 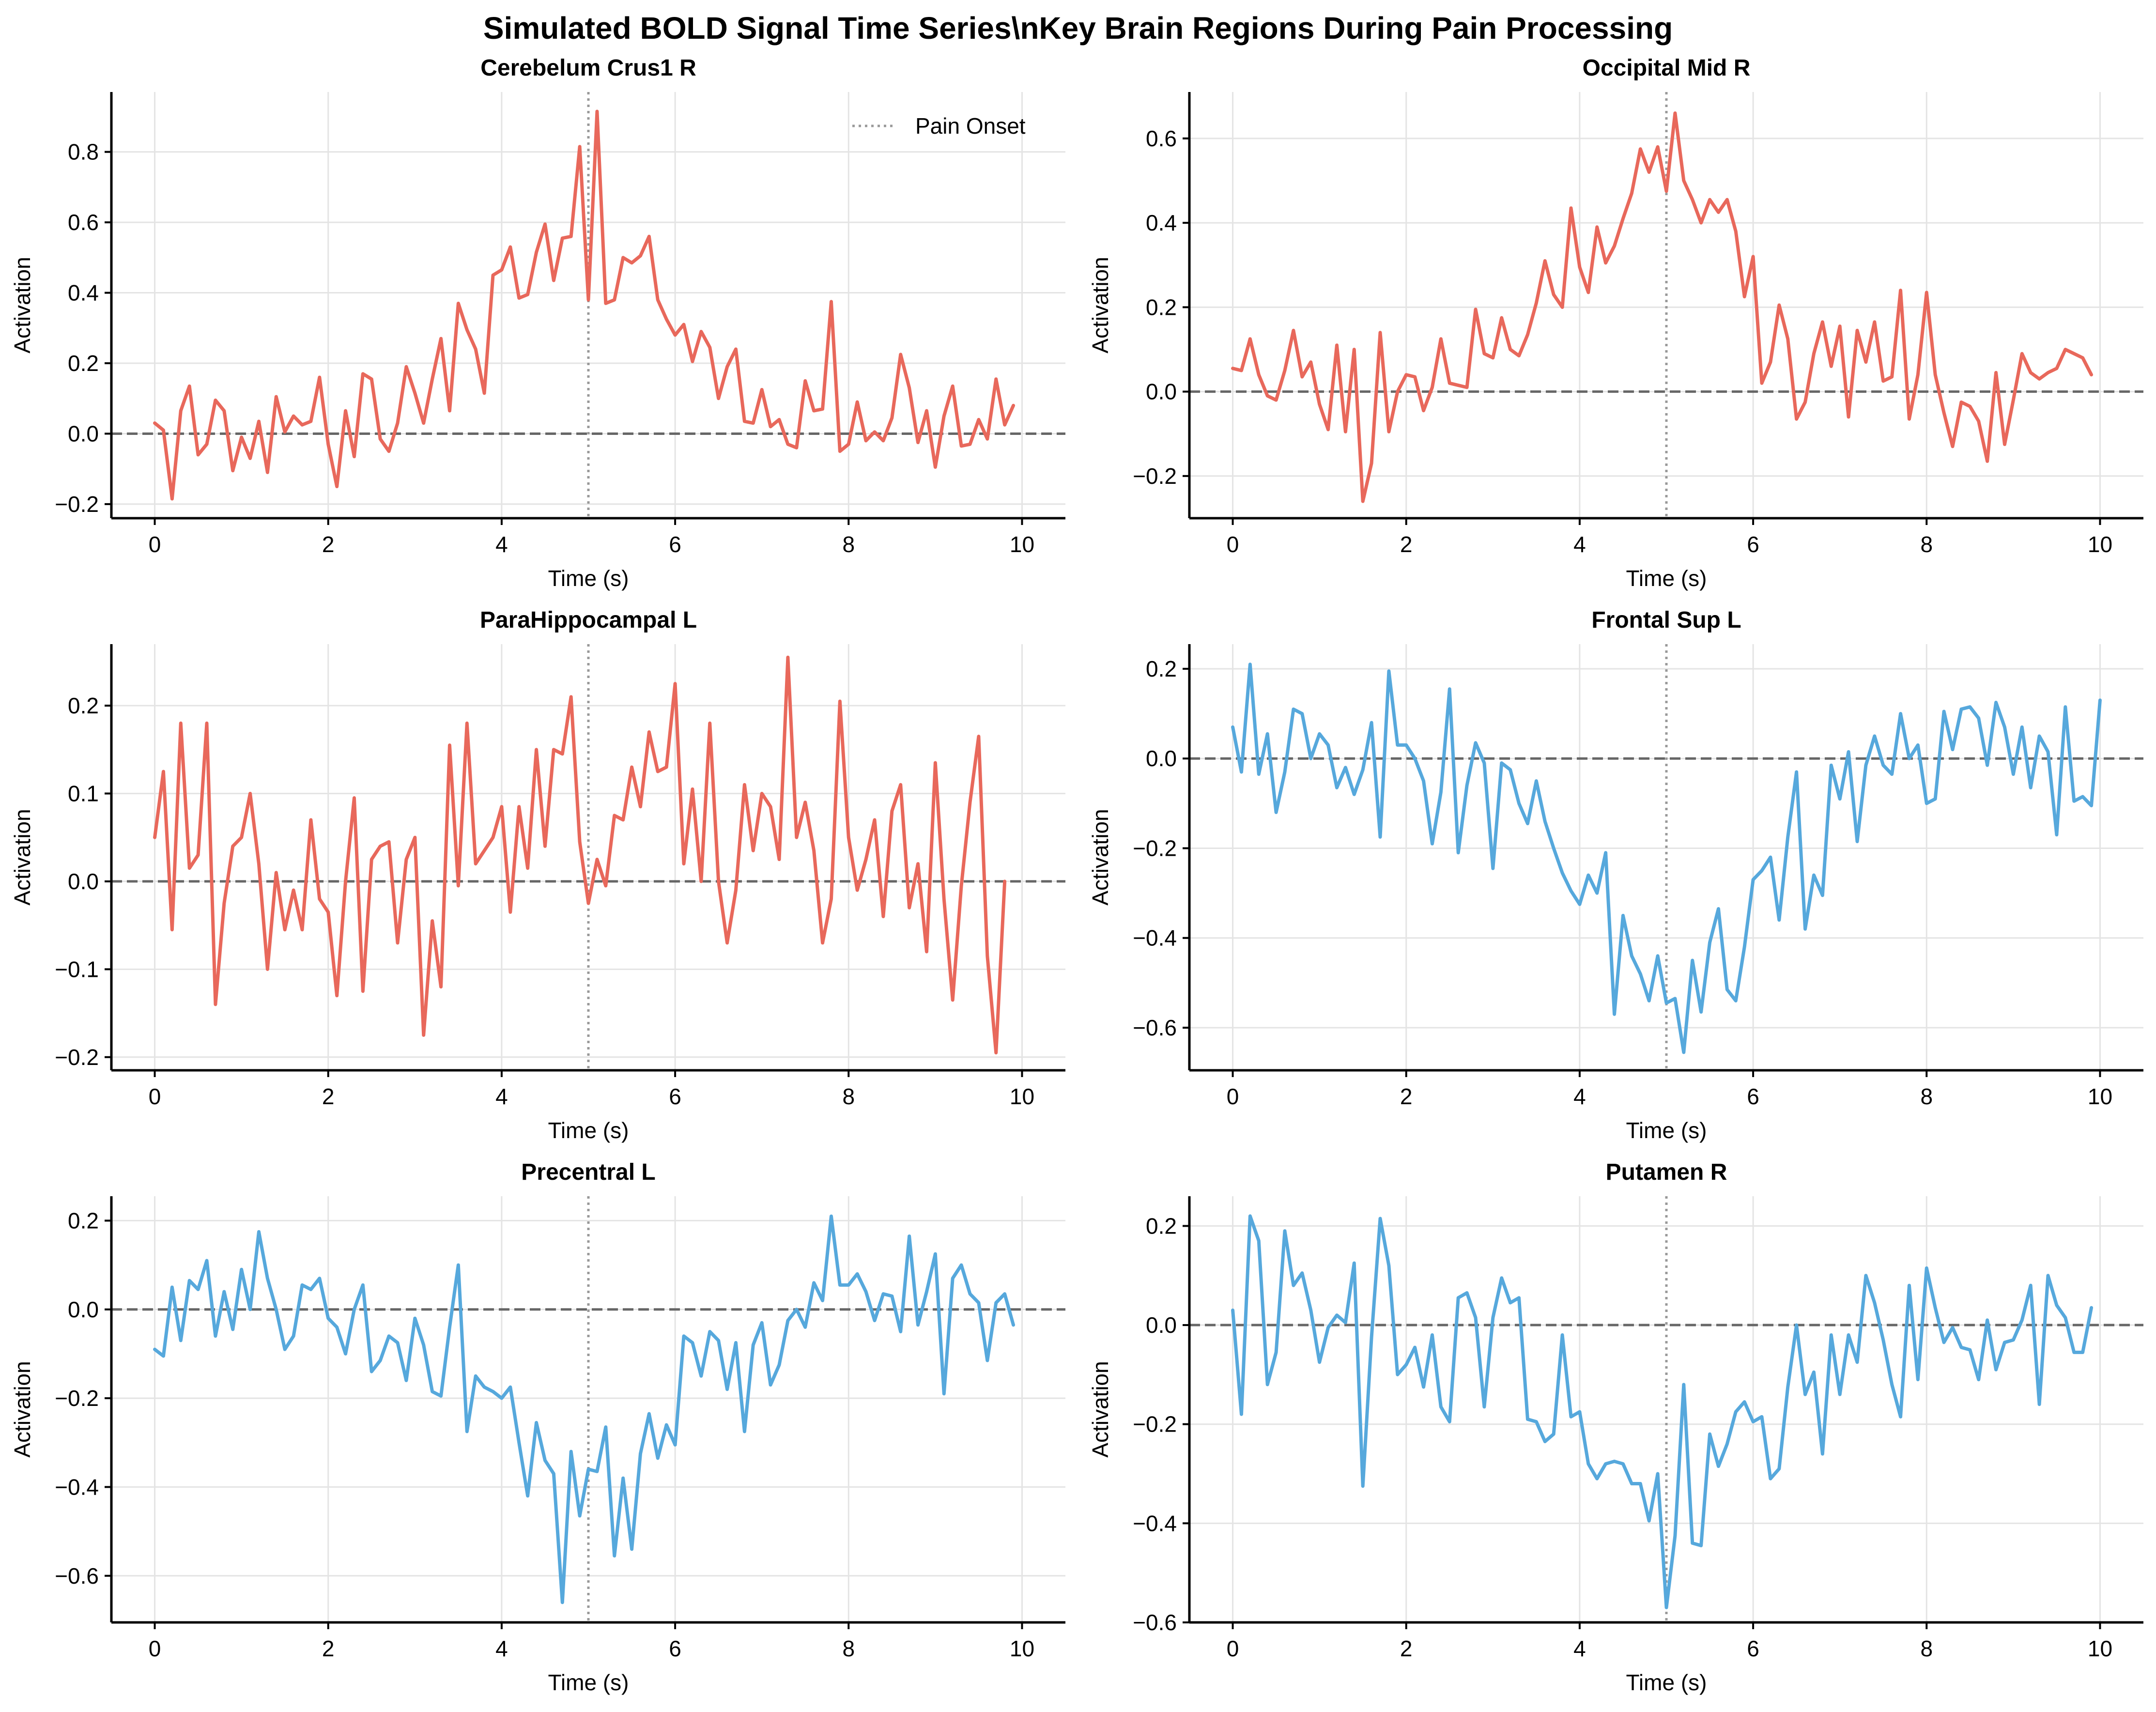 What do you see at coordinates (83, 793) in the screenshot?
I see `y-tick-label: 0.1` at bounding box center [83, 793].